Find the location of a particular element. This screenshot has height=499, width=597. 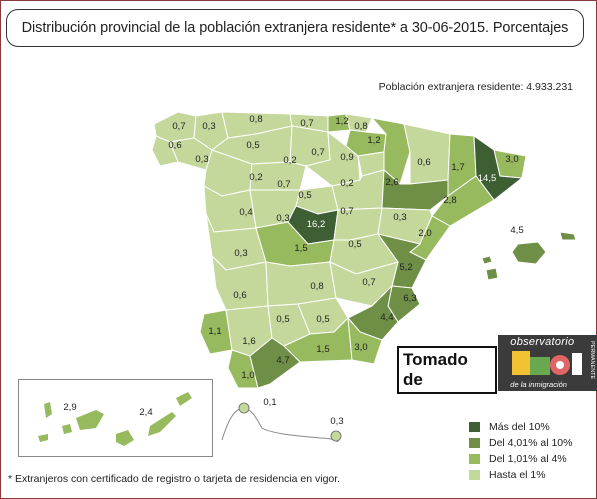

island-gran-canaria is located at coordinates (125, 438).